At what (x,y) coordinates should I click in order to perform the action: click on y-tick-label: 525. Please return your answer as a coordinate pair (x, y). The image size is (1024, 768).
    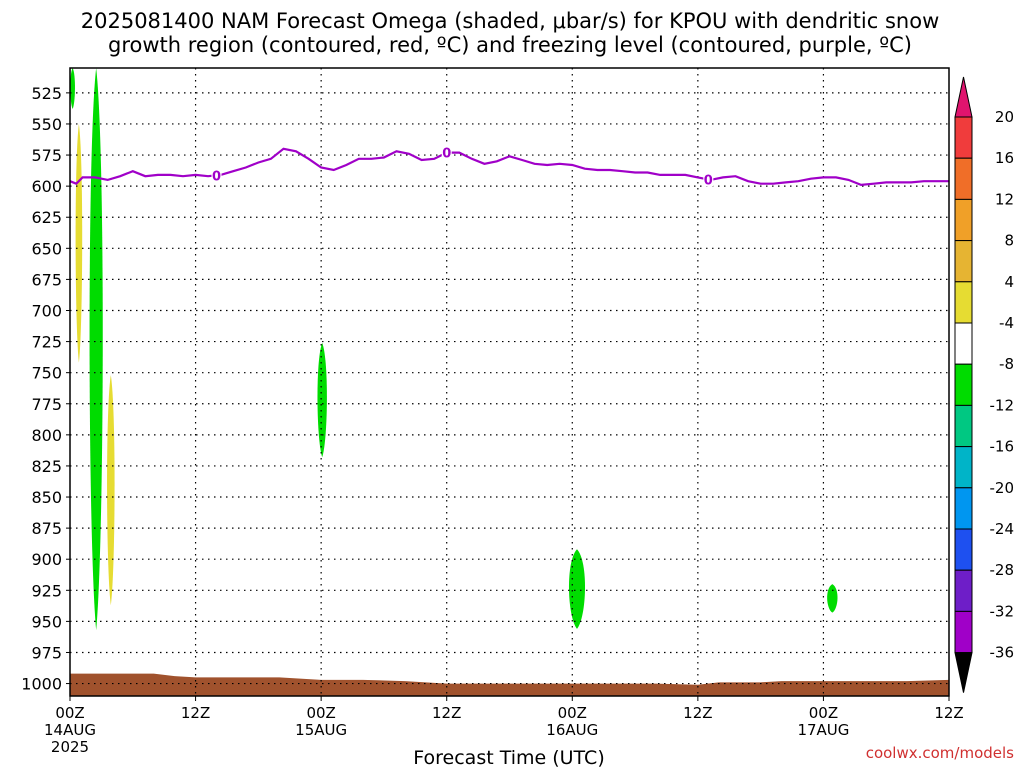
    Looking at the image, I should click on (46, 93).